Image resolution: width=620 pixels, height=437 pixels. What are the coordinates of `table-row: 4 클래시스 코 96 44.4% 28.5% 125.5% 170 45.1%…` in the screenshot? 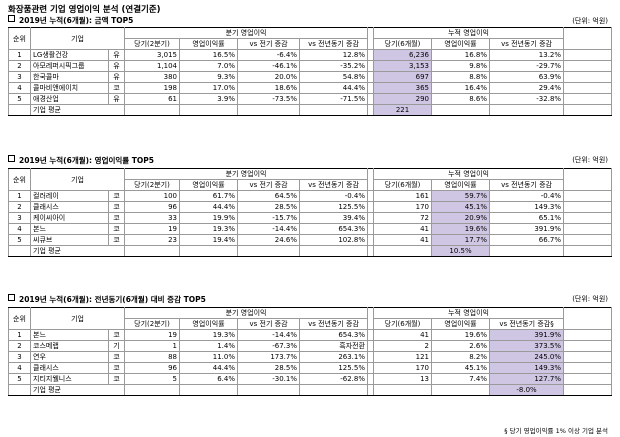 It's located at (310, 368).